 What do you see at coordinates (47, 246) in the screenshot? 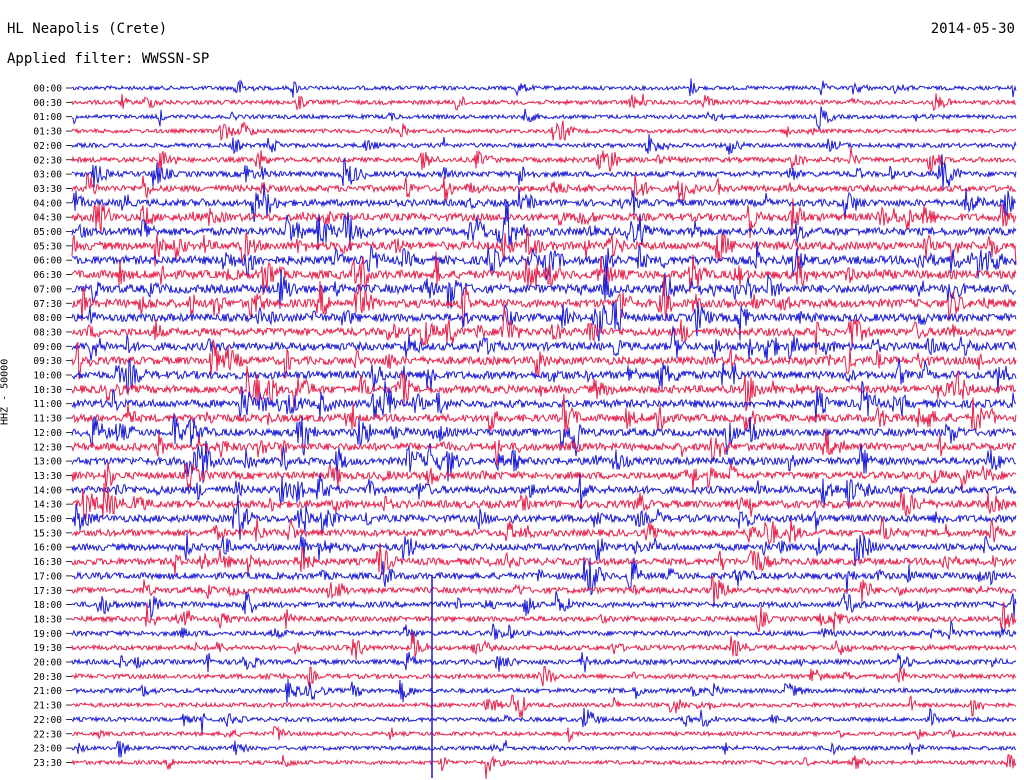
I see `row-time-label: 05:30` at bounding box center [47, 246].